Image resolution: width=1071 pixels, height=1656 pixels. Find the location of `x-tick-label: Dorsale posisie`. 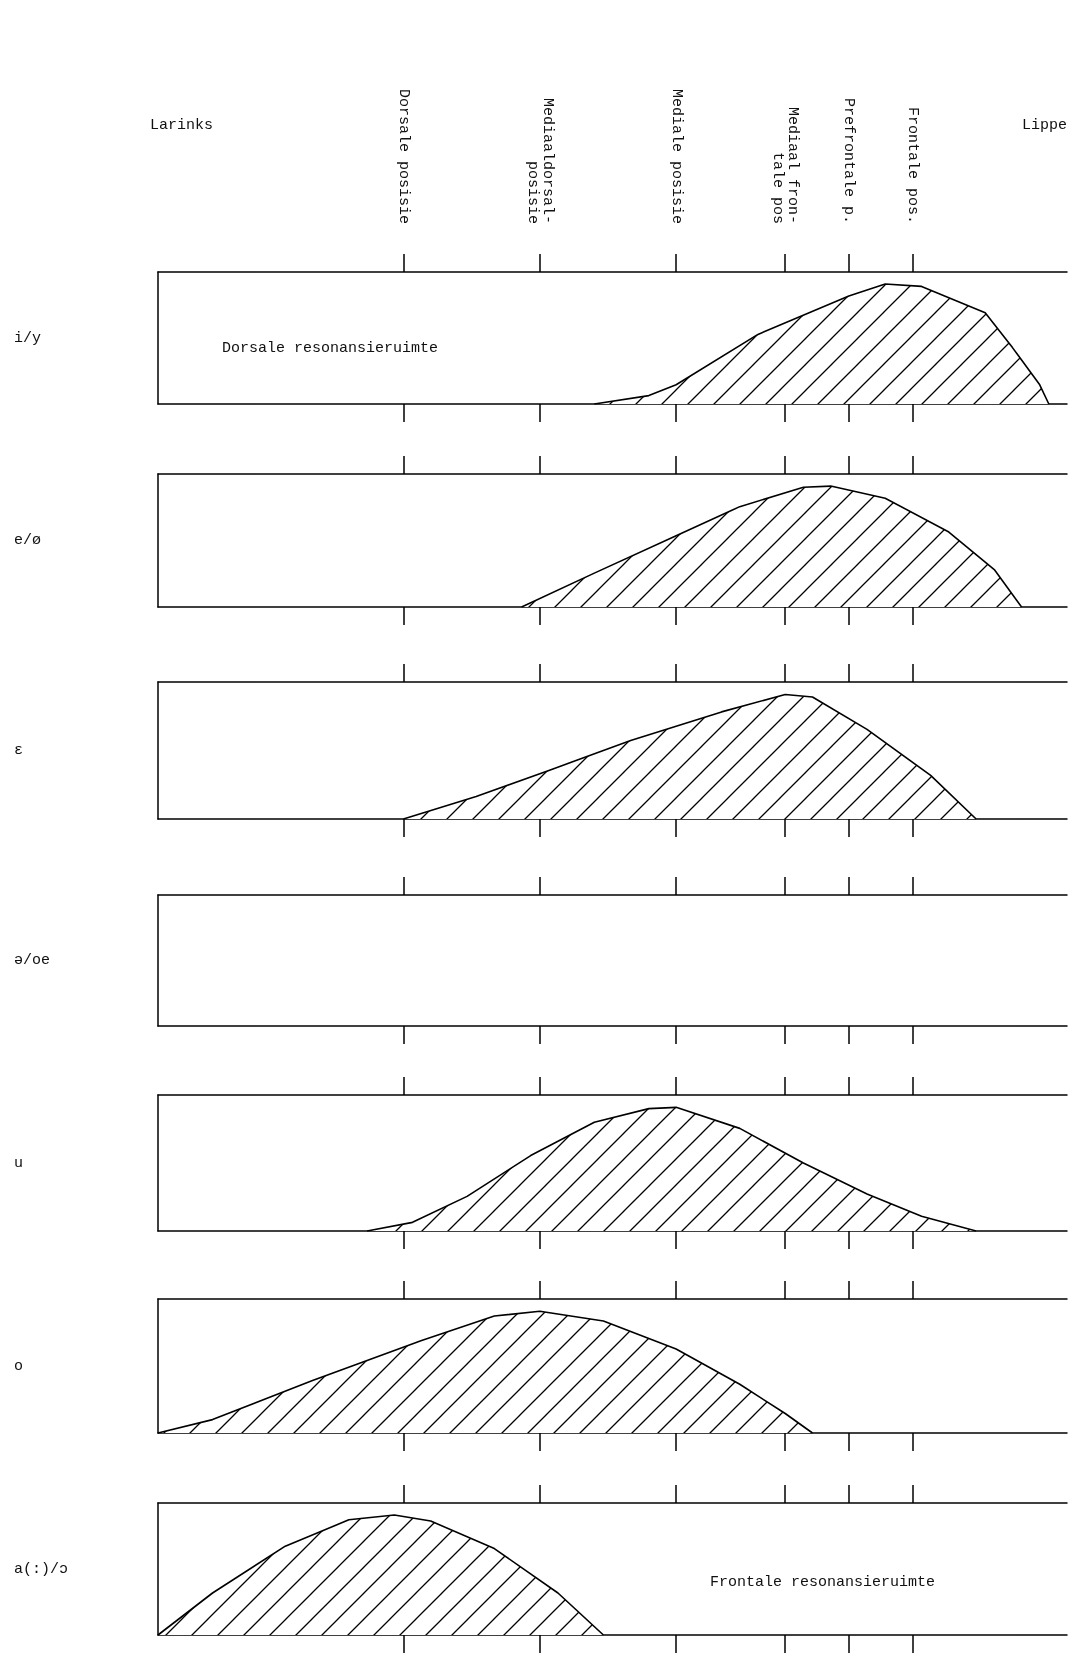

x-tick-label: Dorsale posisie is located at coordinates (403, 156).